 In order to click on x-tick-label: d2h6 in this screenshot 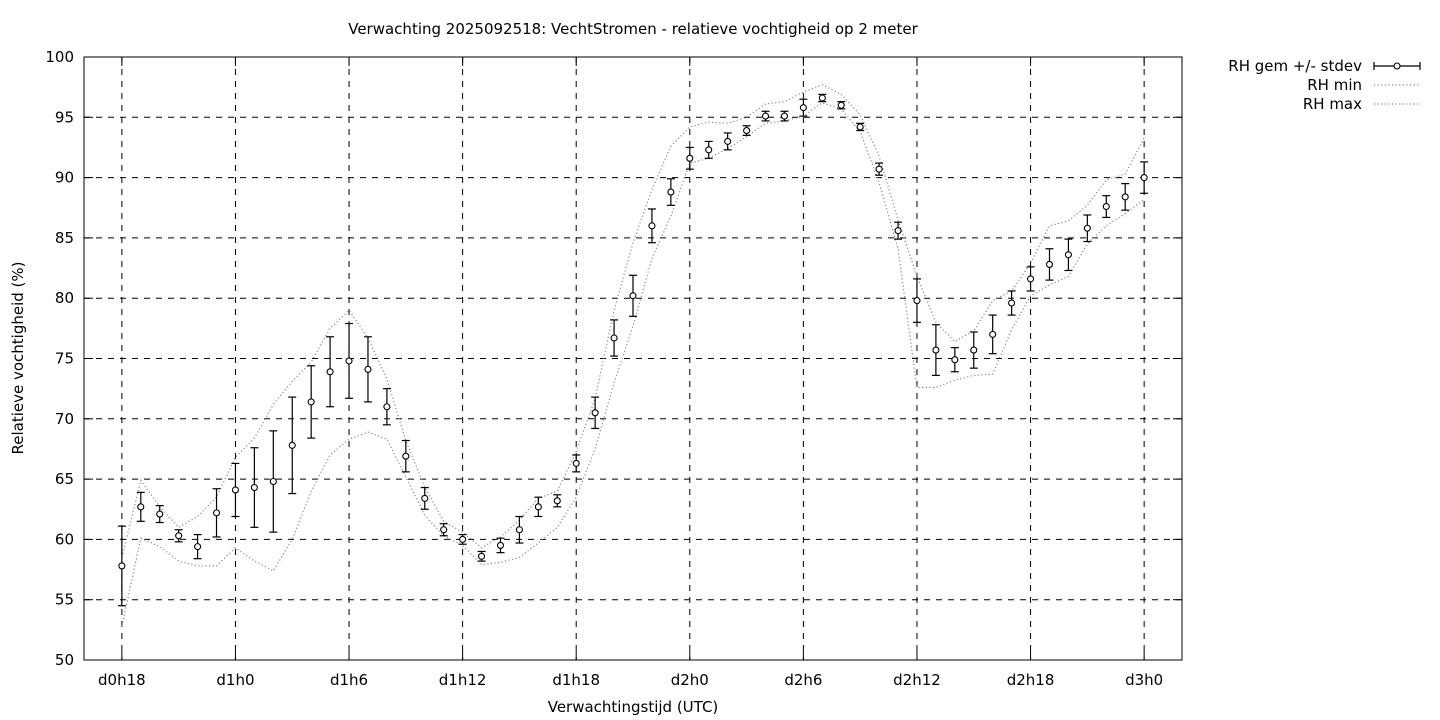, I will do `click(803, 680)`.